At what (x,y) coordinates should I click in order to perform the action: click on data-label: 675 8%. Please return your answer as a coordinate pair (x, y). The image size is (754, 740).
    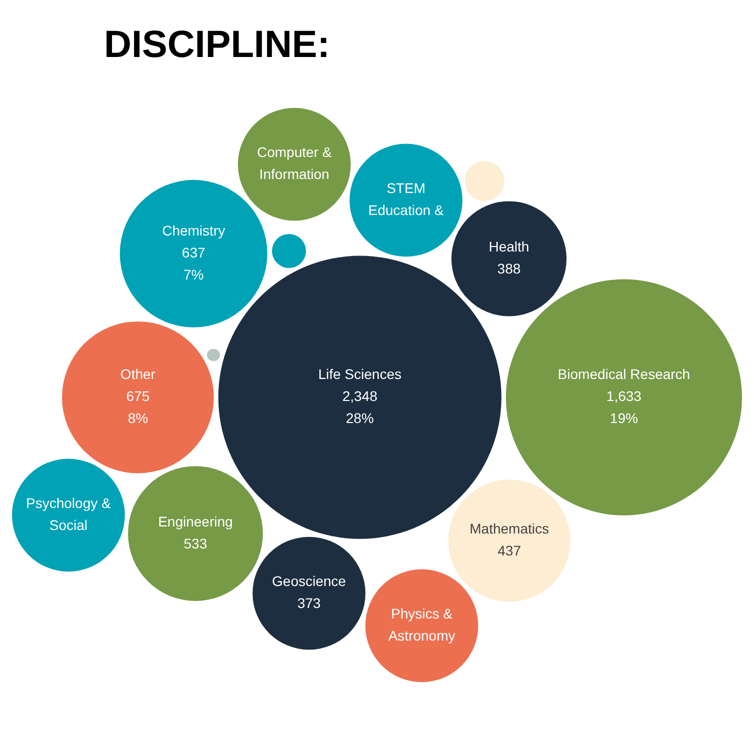
    Looking at the image, I should click on (138, 407).